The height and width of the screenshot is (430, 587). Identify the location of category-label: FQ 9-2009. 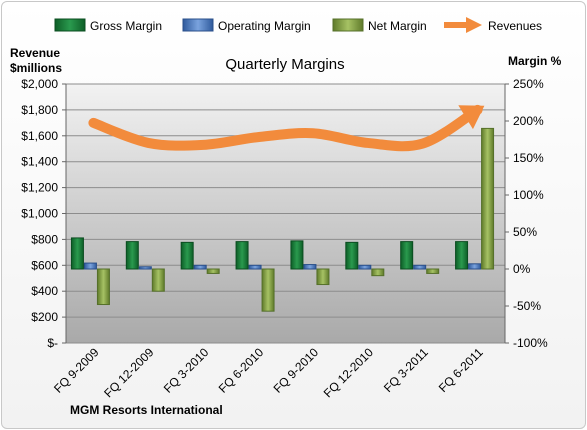
(76, 370).